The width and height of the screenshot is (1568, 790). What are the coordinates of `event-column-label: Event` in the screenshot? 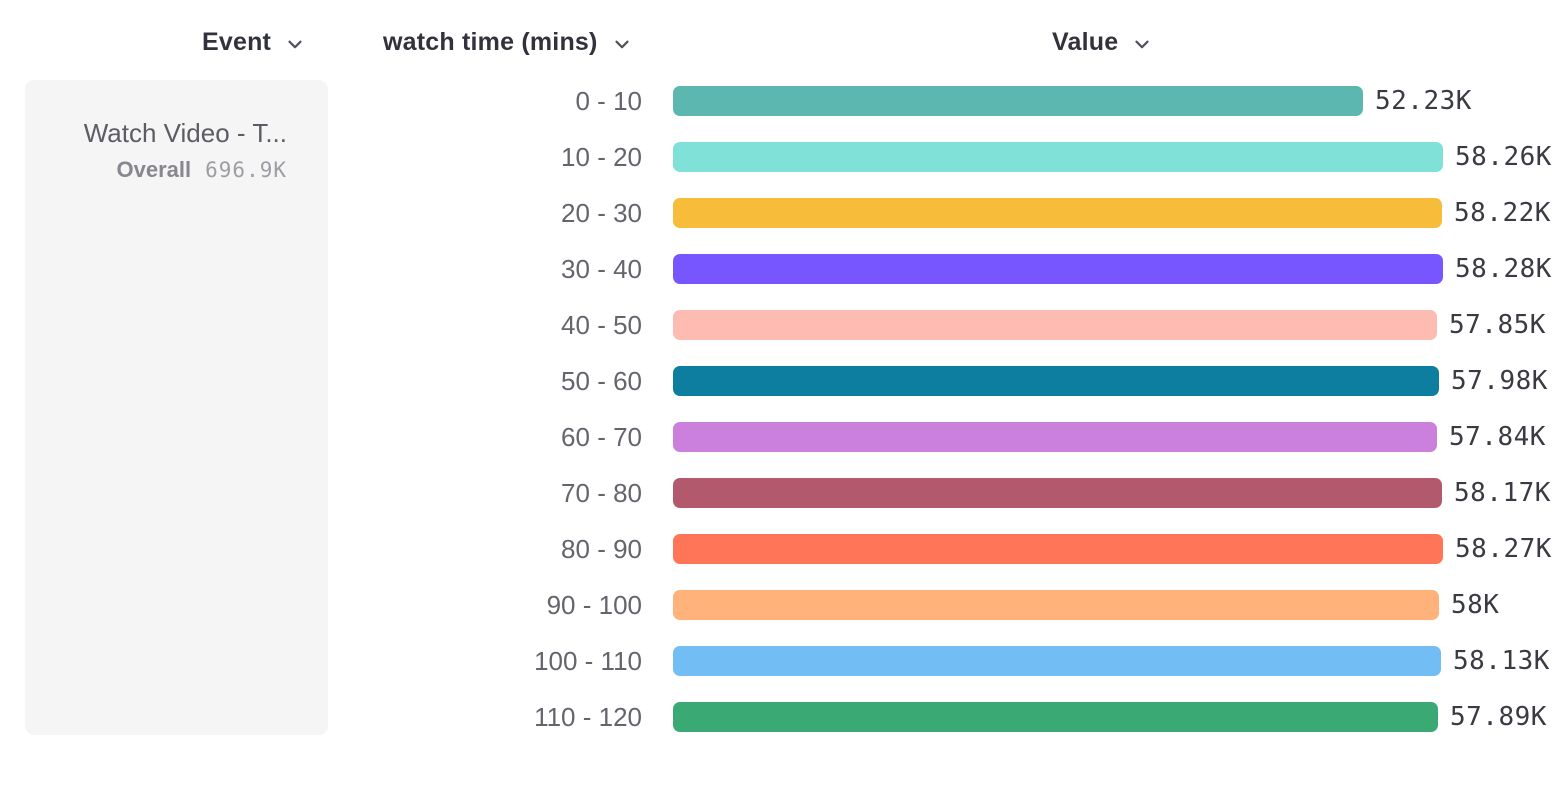 It's located at (237, 41).